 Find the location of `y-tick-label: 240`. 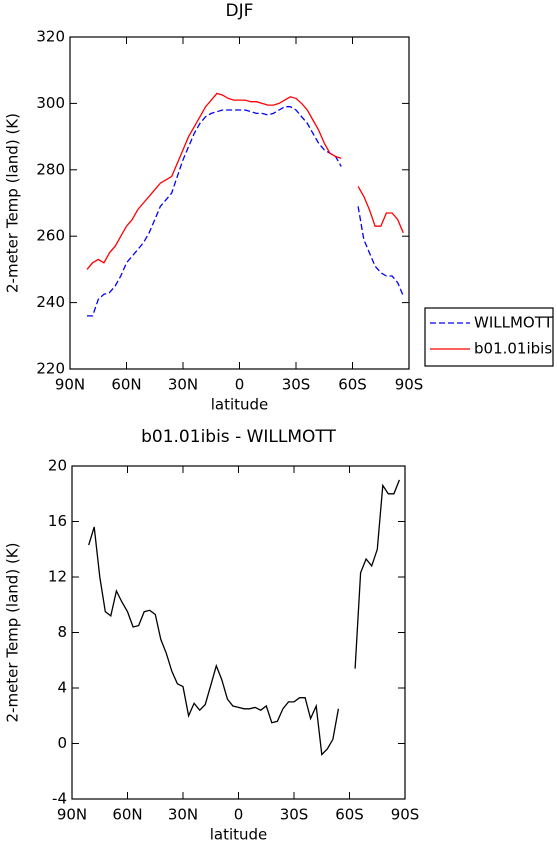

y-tick-label: 240 is located at coordinates (50, 302).